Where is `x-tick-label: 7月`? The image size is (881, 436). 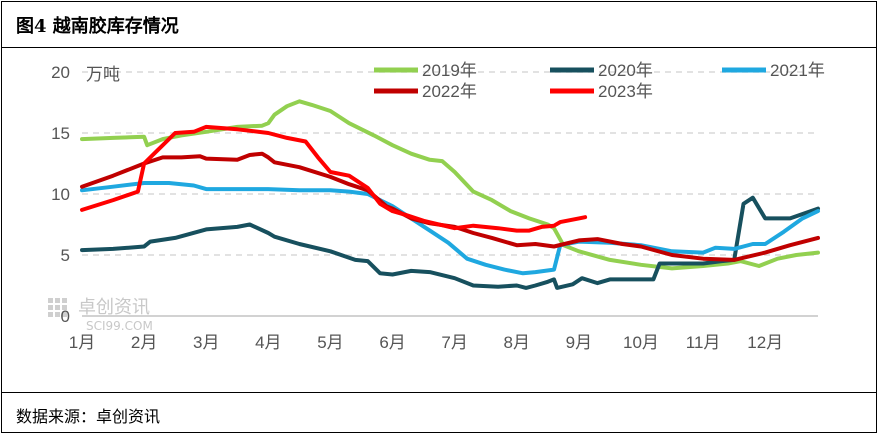 x-tick-label: 7月 is located at coordinates (454, 342).